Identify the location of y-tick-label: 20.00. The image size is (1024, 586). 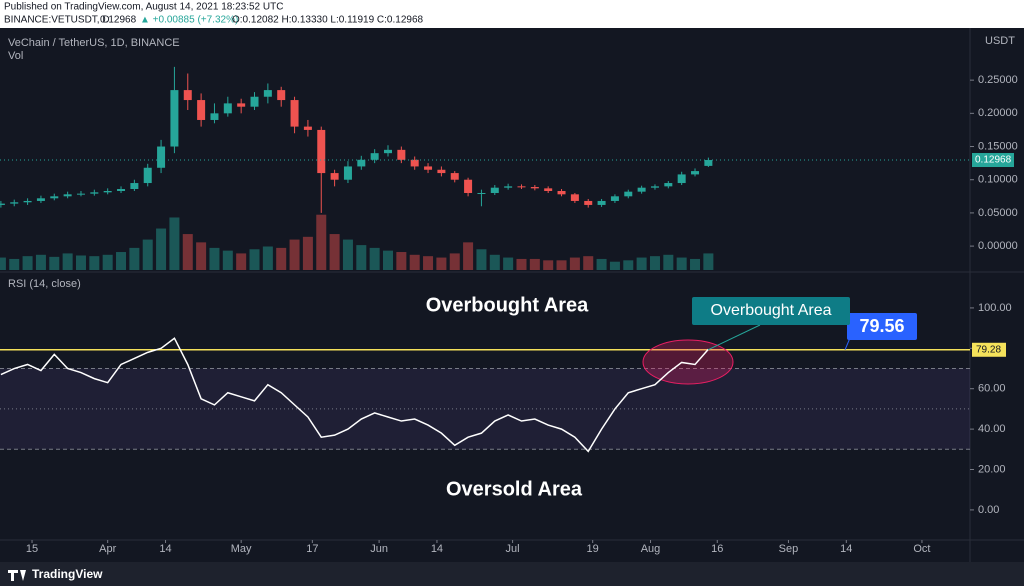
(992, 469).